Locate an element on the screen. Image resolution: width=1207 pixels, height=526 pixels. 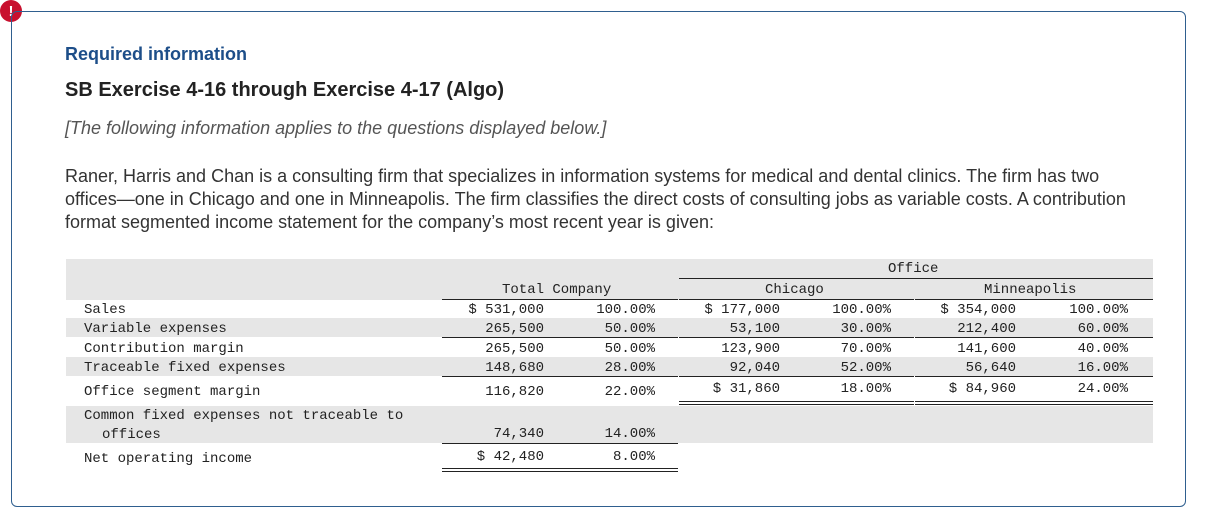
minneapolis-header: Minneapolis is located at coordinates (1030, 290).